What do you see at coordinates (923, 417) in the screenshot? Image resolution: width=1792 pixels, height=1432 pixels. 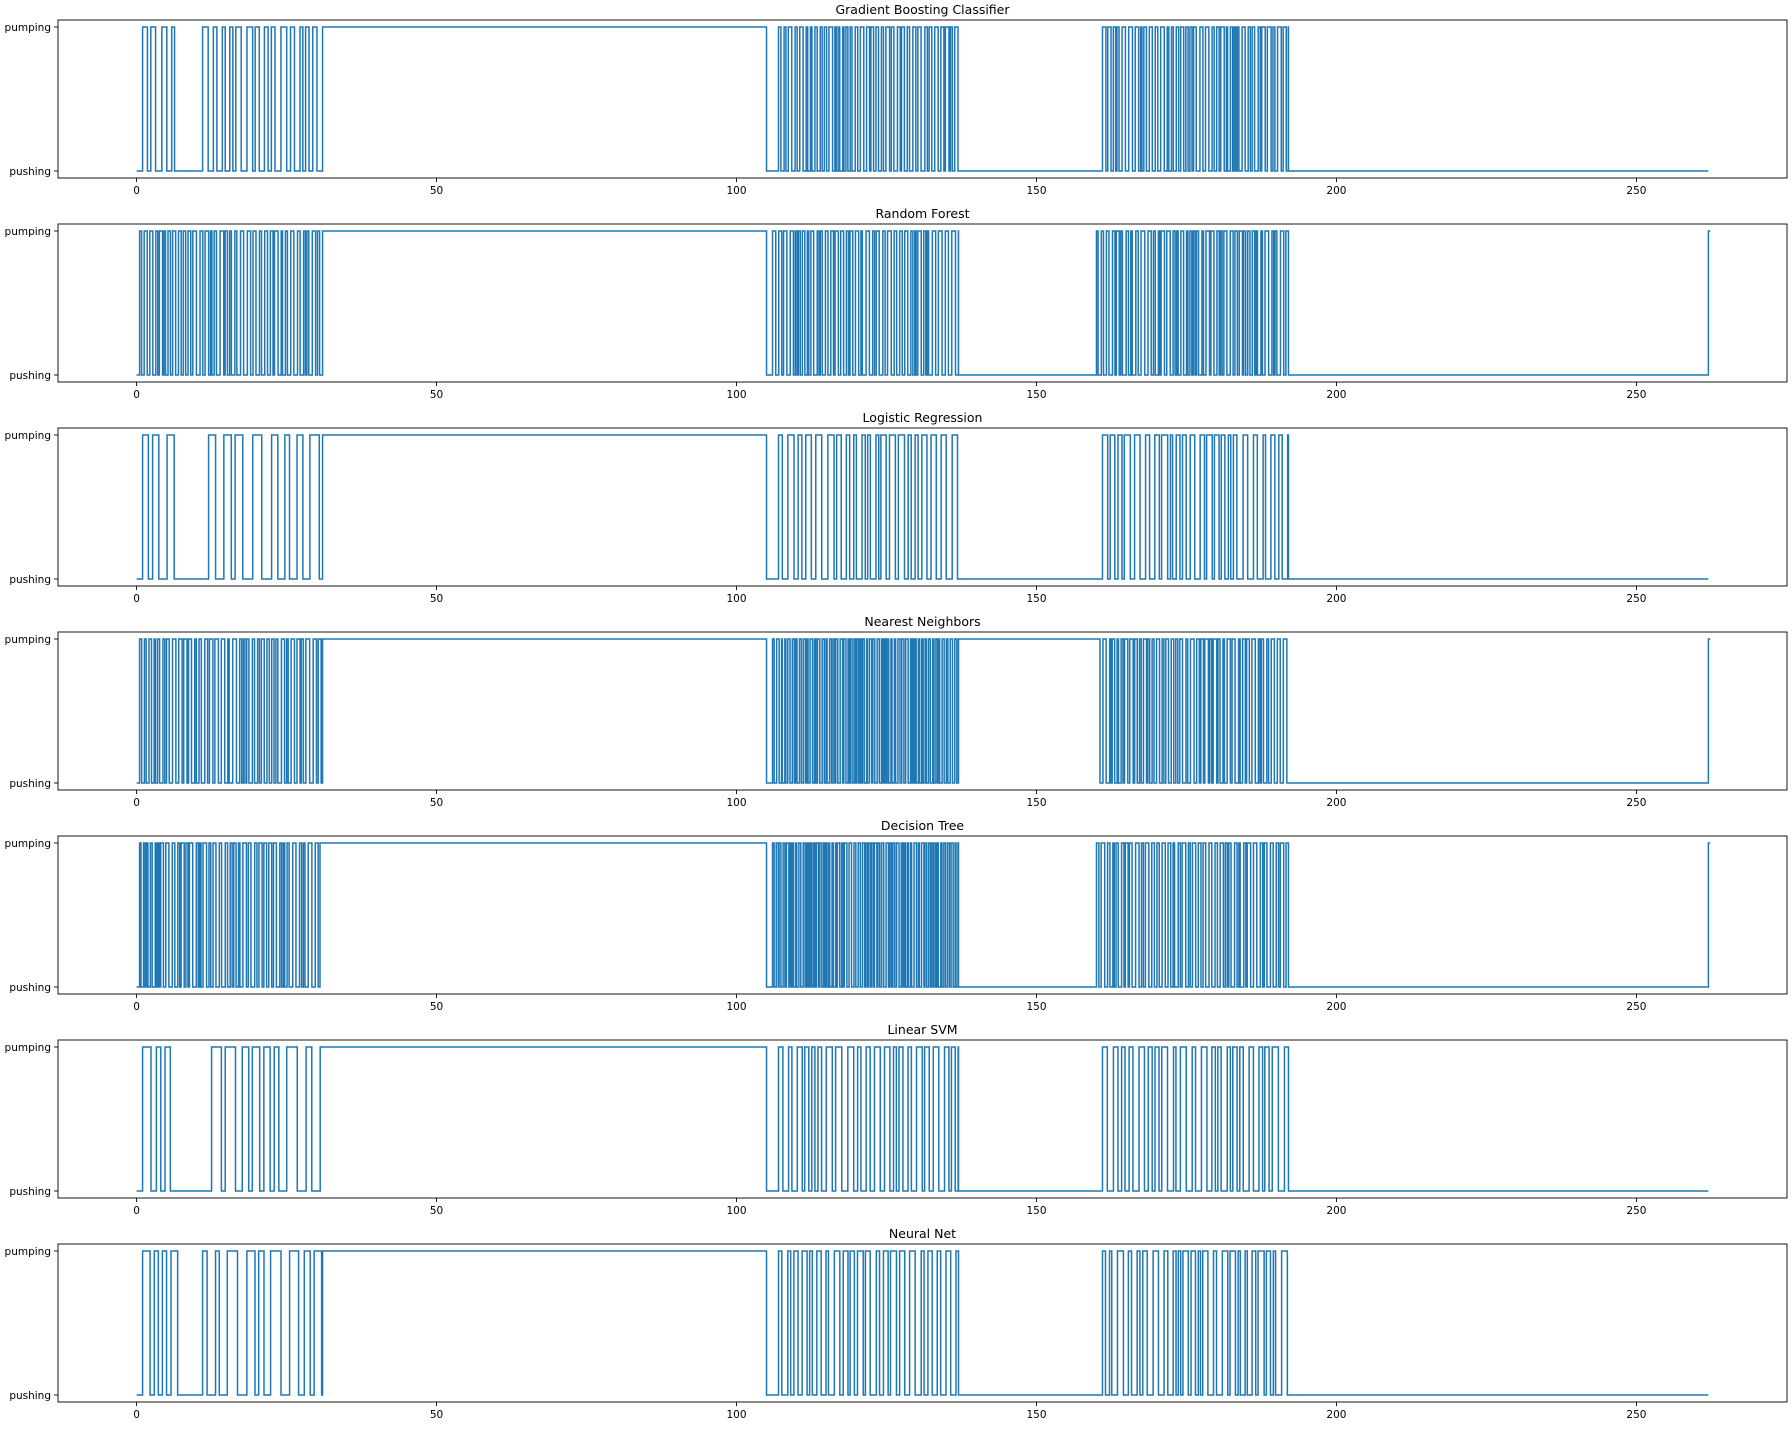 I see `subplot-title: Logistic Regression` at bounding box center [923, 417].